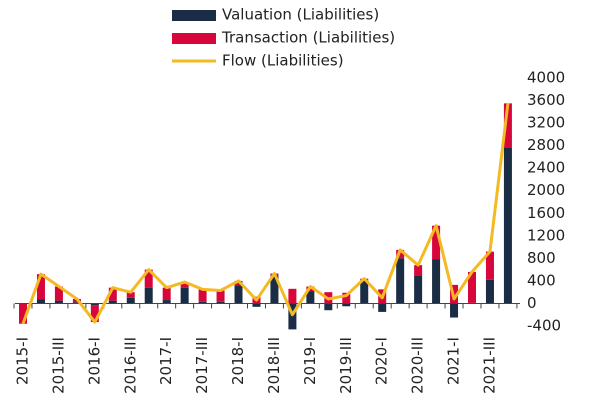 This screenshot has height=419, width=603. I want to click on x-tick-label: 2015-I, so click(23, 361).